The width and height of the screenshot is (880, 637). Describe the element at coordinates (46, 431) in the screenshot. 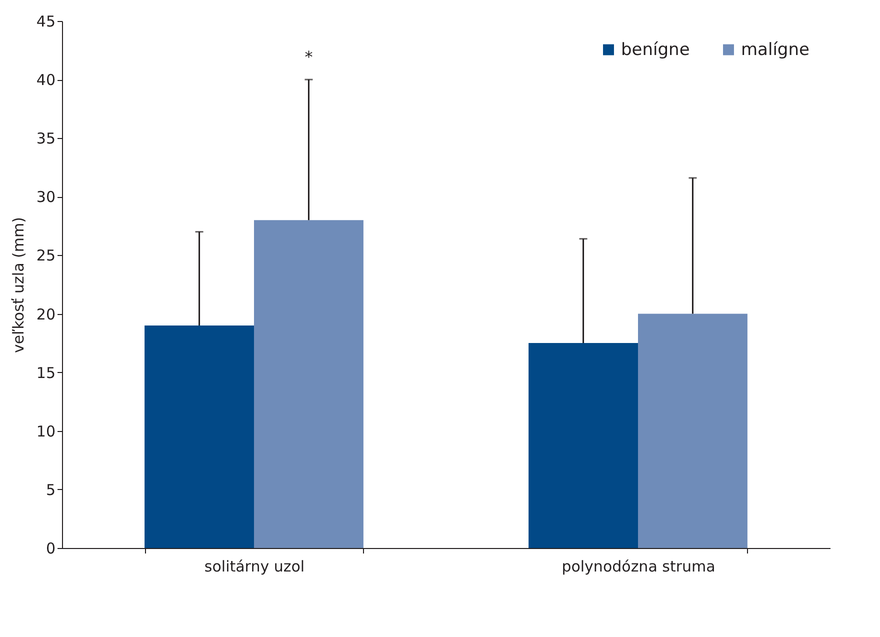

I see `y-tick-label: 10` at that location.